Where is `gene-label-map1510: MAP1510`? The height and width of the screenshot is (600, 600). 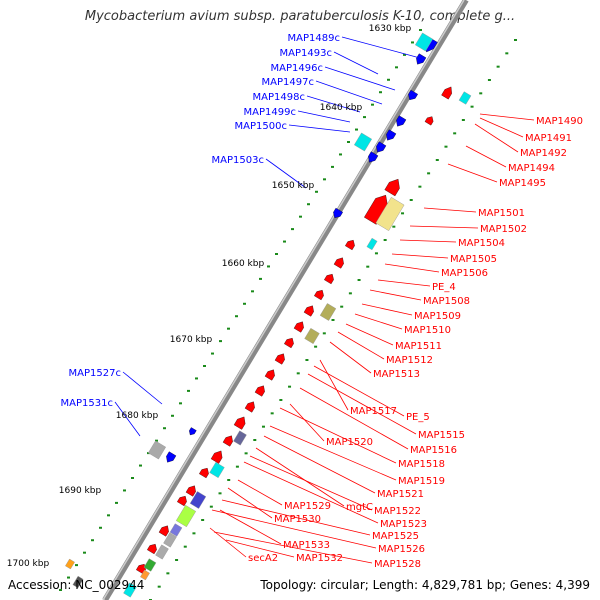
gene-label-map1510: MAP1510 is located at coordinates (427, 330).